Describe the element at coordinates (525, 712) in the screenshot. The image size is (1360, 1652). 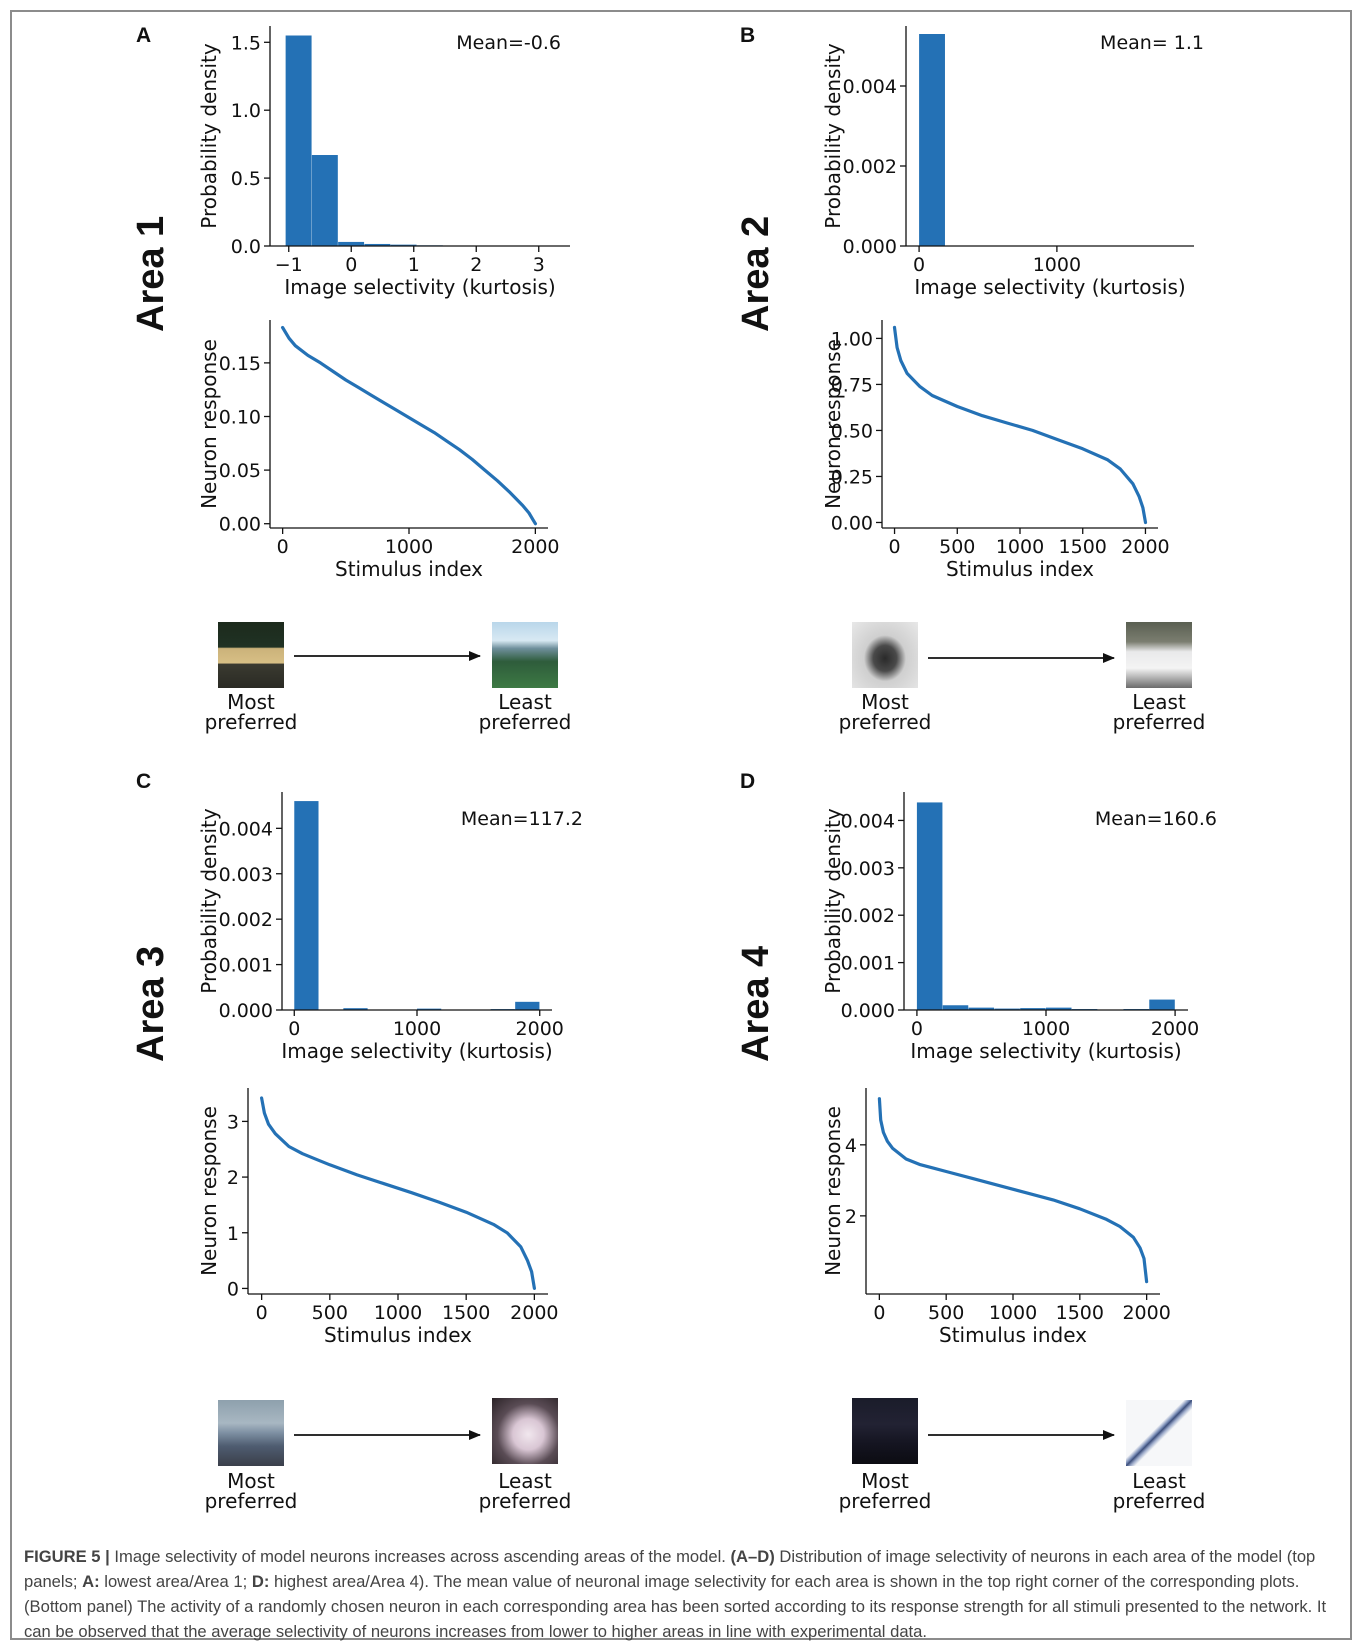
I see `least-preferred-label-a: Least preferred` at that location.